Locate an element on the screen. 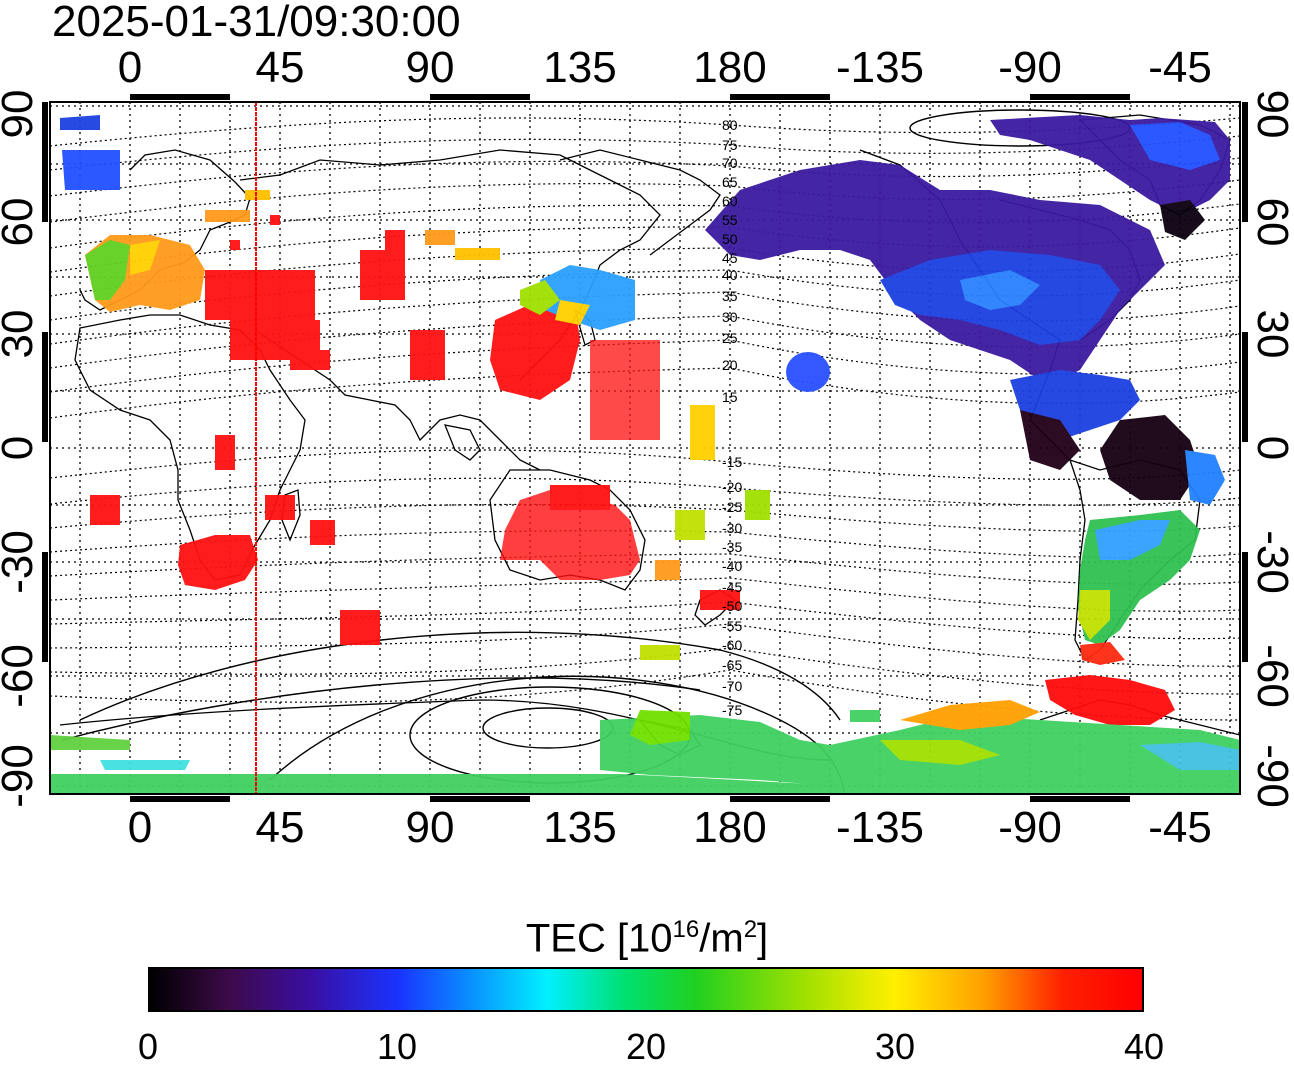 The image size is (1294, 1067). right-lat-tick: 60 is located at coordinates (1271, 222).